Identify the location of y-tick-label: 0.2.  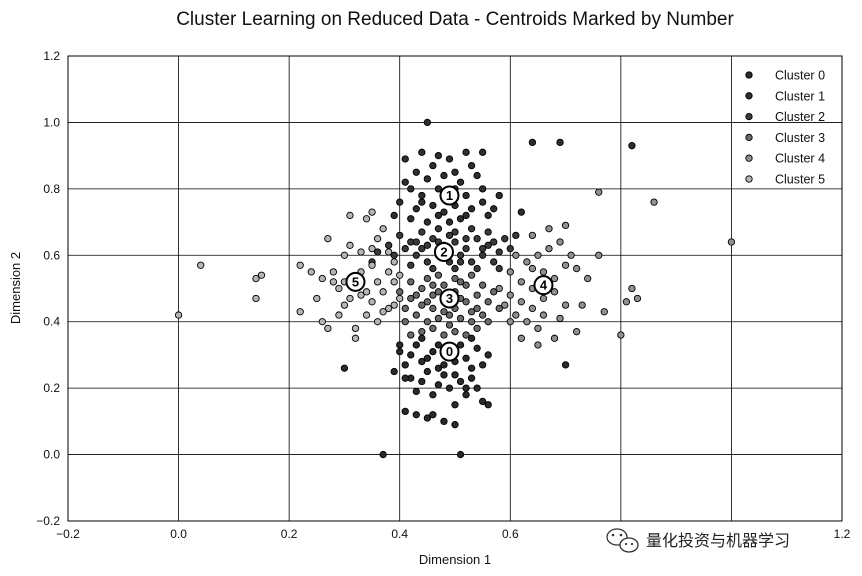
(51, 388).